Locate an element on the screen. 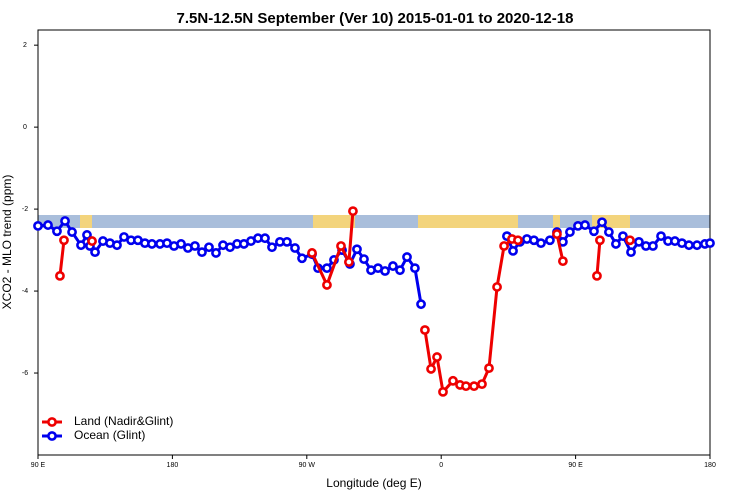  ocean-band is located at coordinates (374, 221).